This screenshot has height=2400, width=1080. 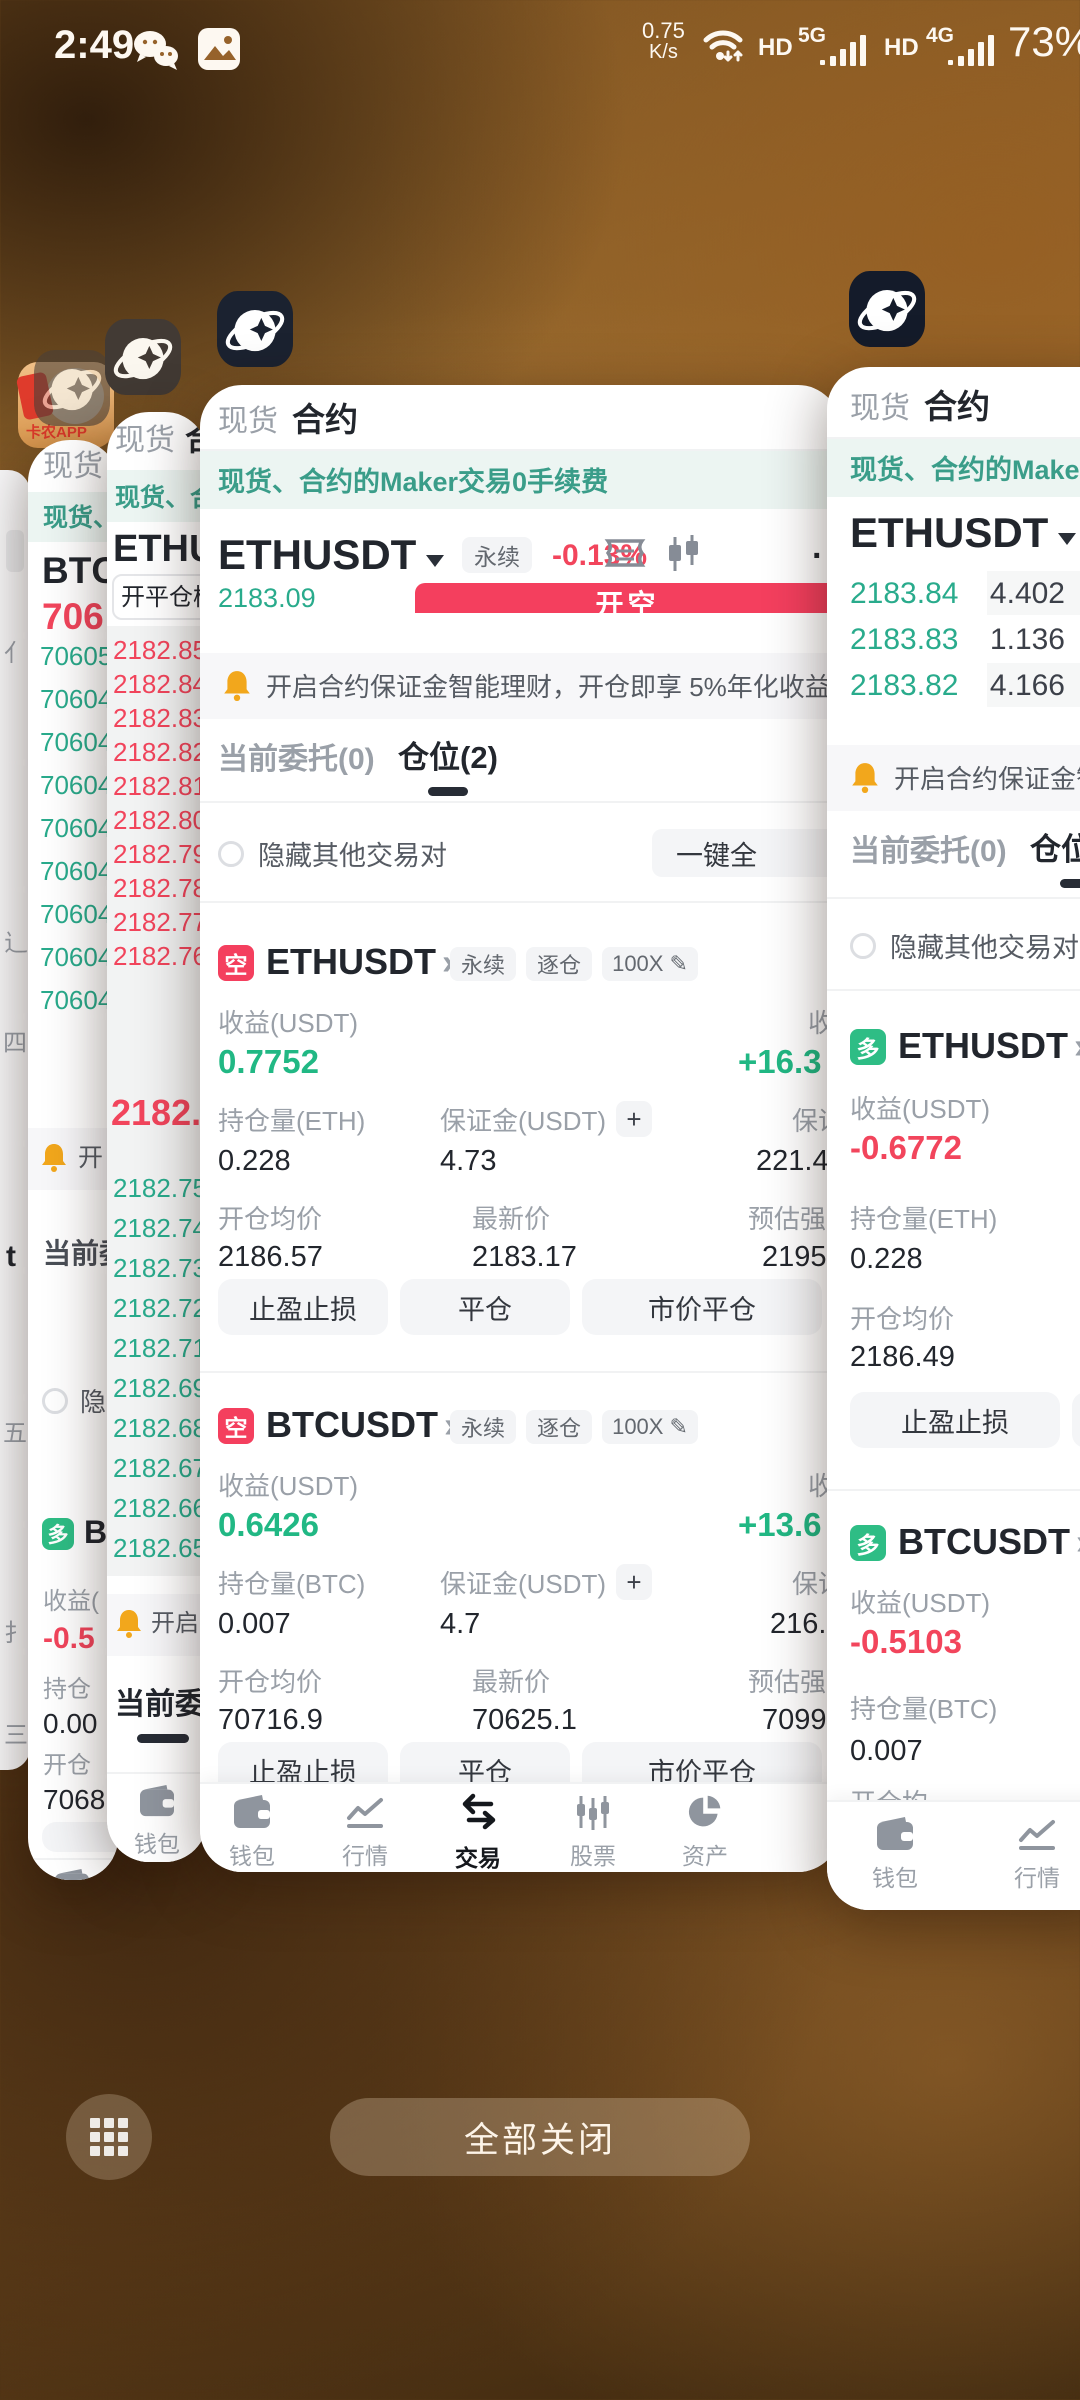 I want to click on contract-info-icon, so click(x=625, y=555).